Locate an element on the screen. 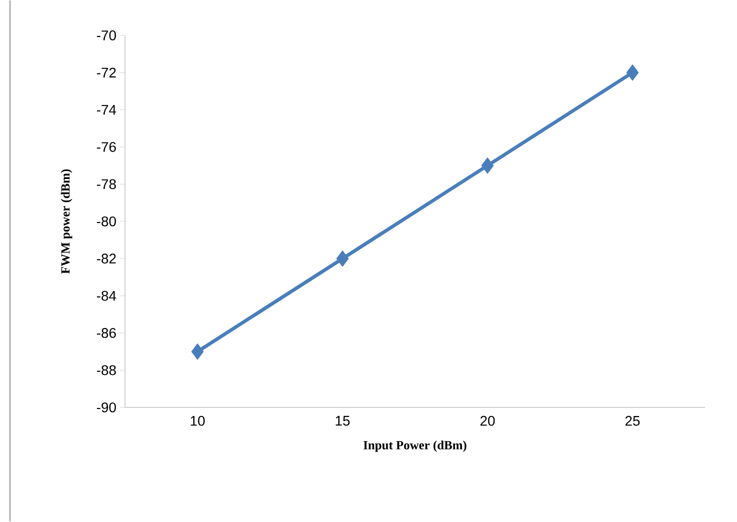 The height and width of the screenshot is (522, 737). y-axis-title: FWM power (dBm) is located at coordinates (66, 221).